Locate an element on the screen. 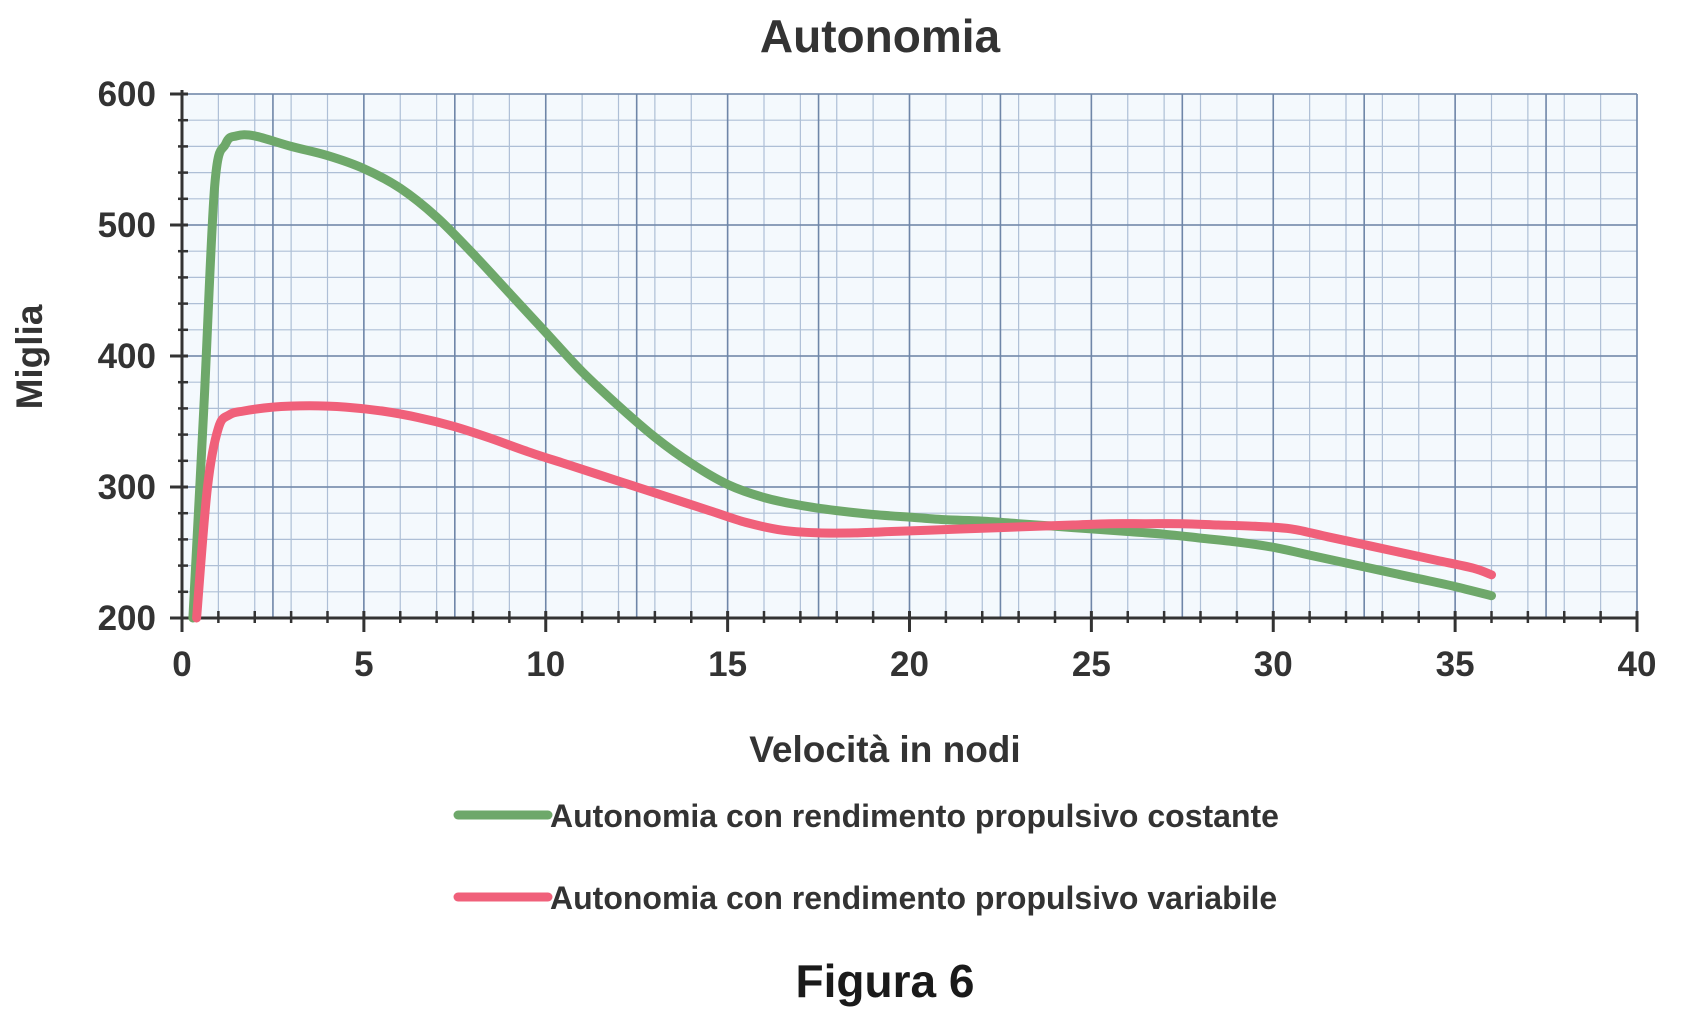 The width and height of the screenshot is (1689, 1035). x-tick-label: 0 is located at coordinates (181, 664).